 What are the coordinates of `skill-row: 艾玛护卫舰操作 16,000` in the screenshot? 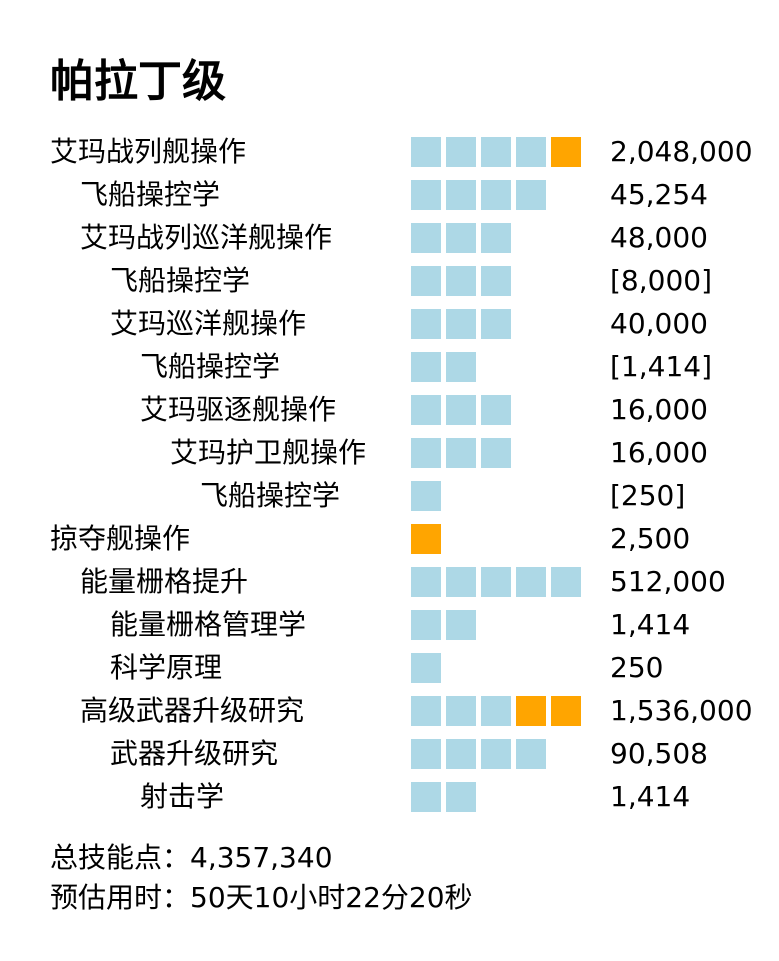 It's located at (389, 452).